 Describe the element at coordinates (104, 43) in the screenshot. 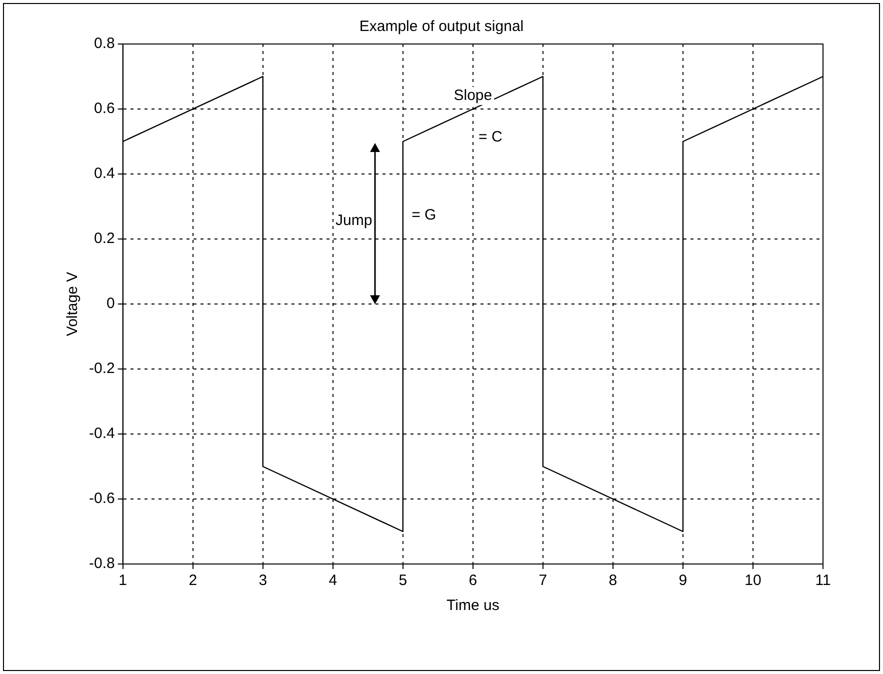

I see `y-tick-label: 0.8` at that location.